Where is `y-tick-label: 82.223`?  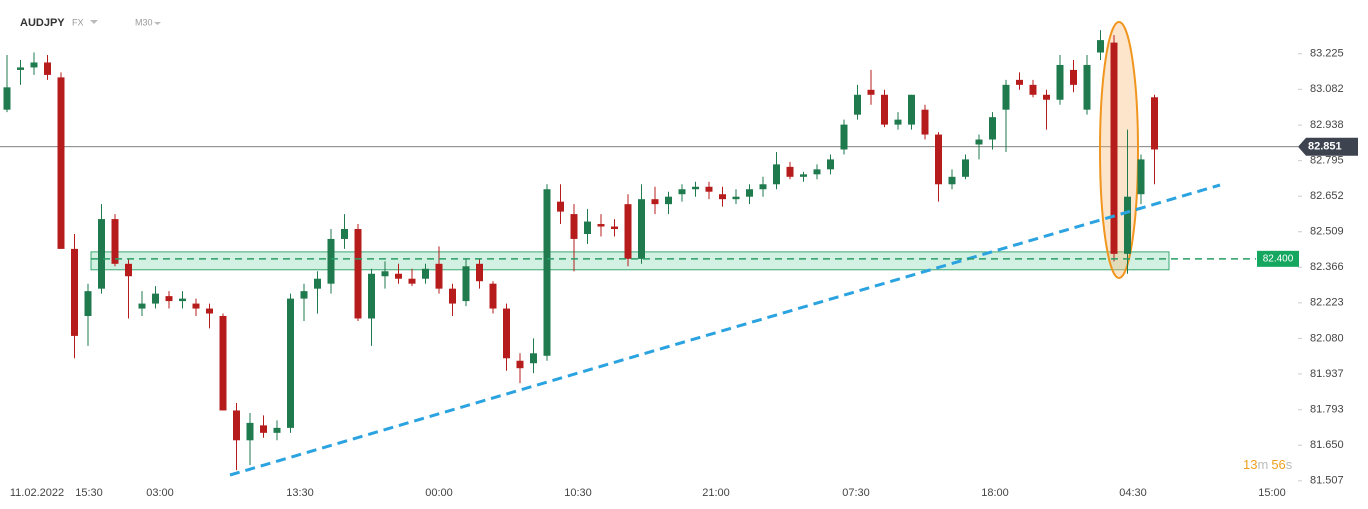 y-tick-label: 82.223 is located at coordinates (1327, 303).